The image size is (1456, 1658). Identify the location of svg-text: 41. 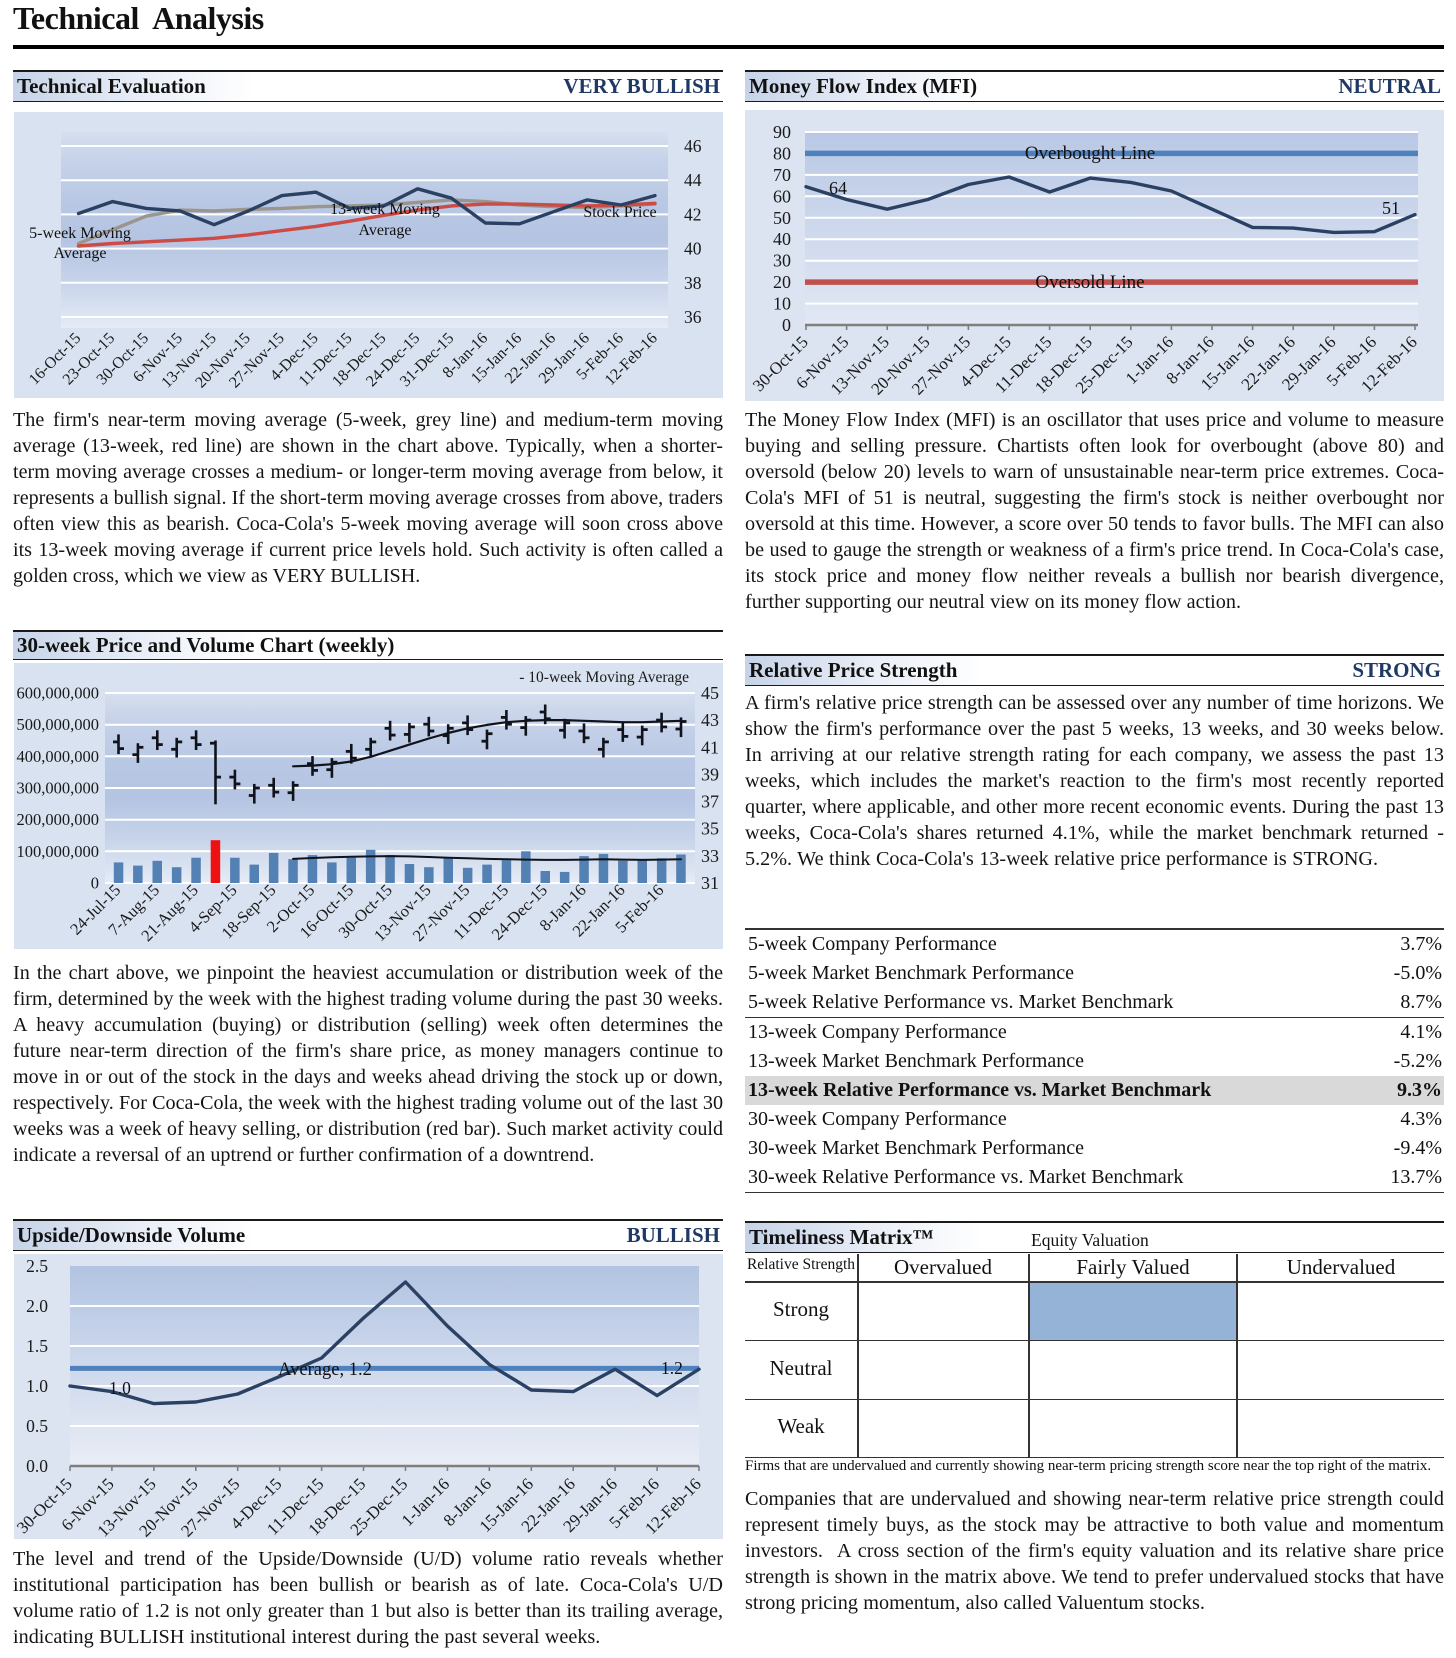
(710, 747).